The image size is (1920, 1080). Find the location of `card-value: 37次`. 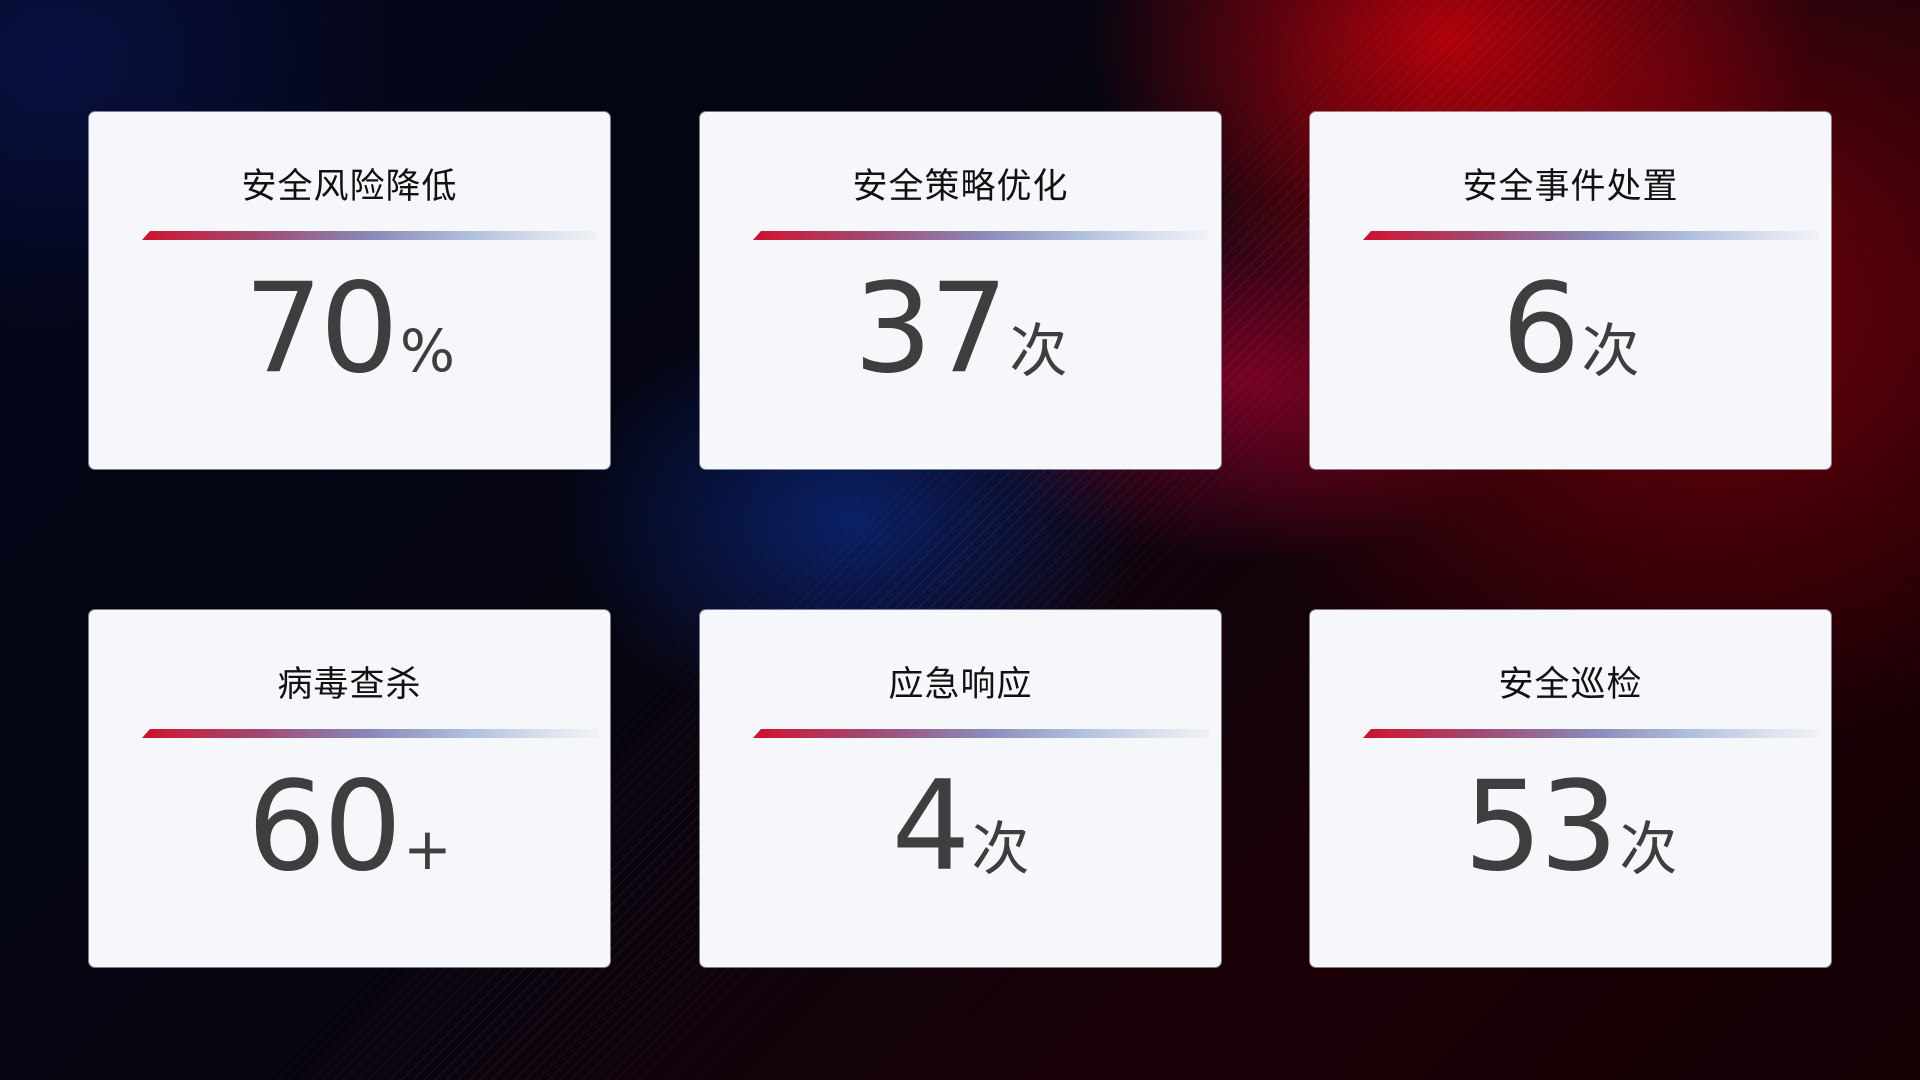

card-value: 37次 is located at coordinates (960, 329).